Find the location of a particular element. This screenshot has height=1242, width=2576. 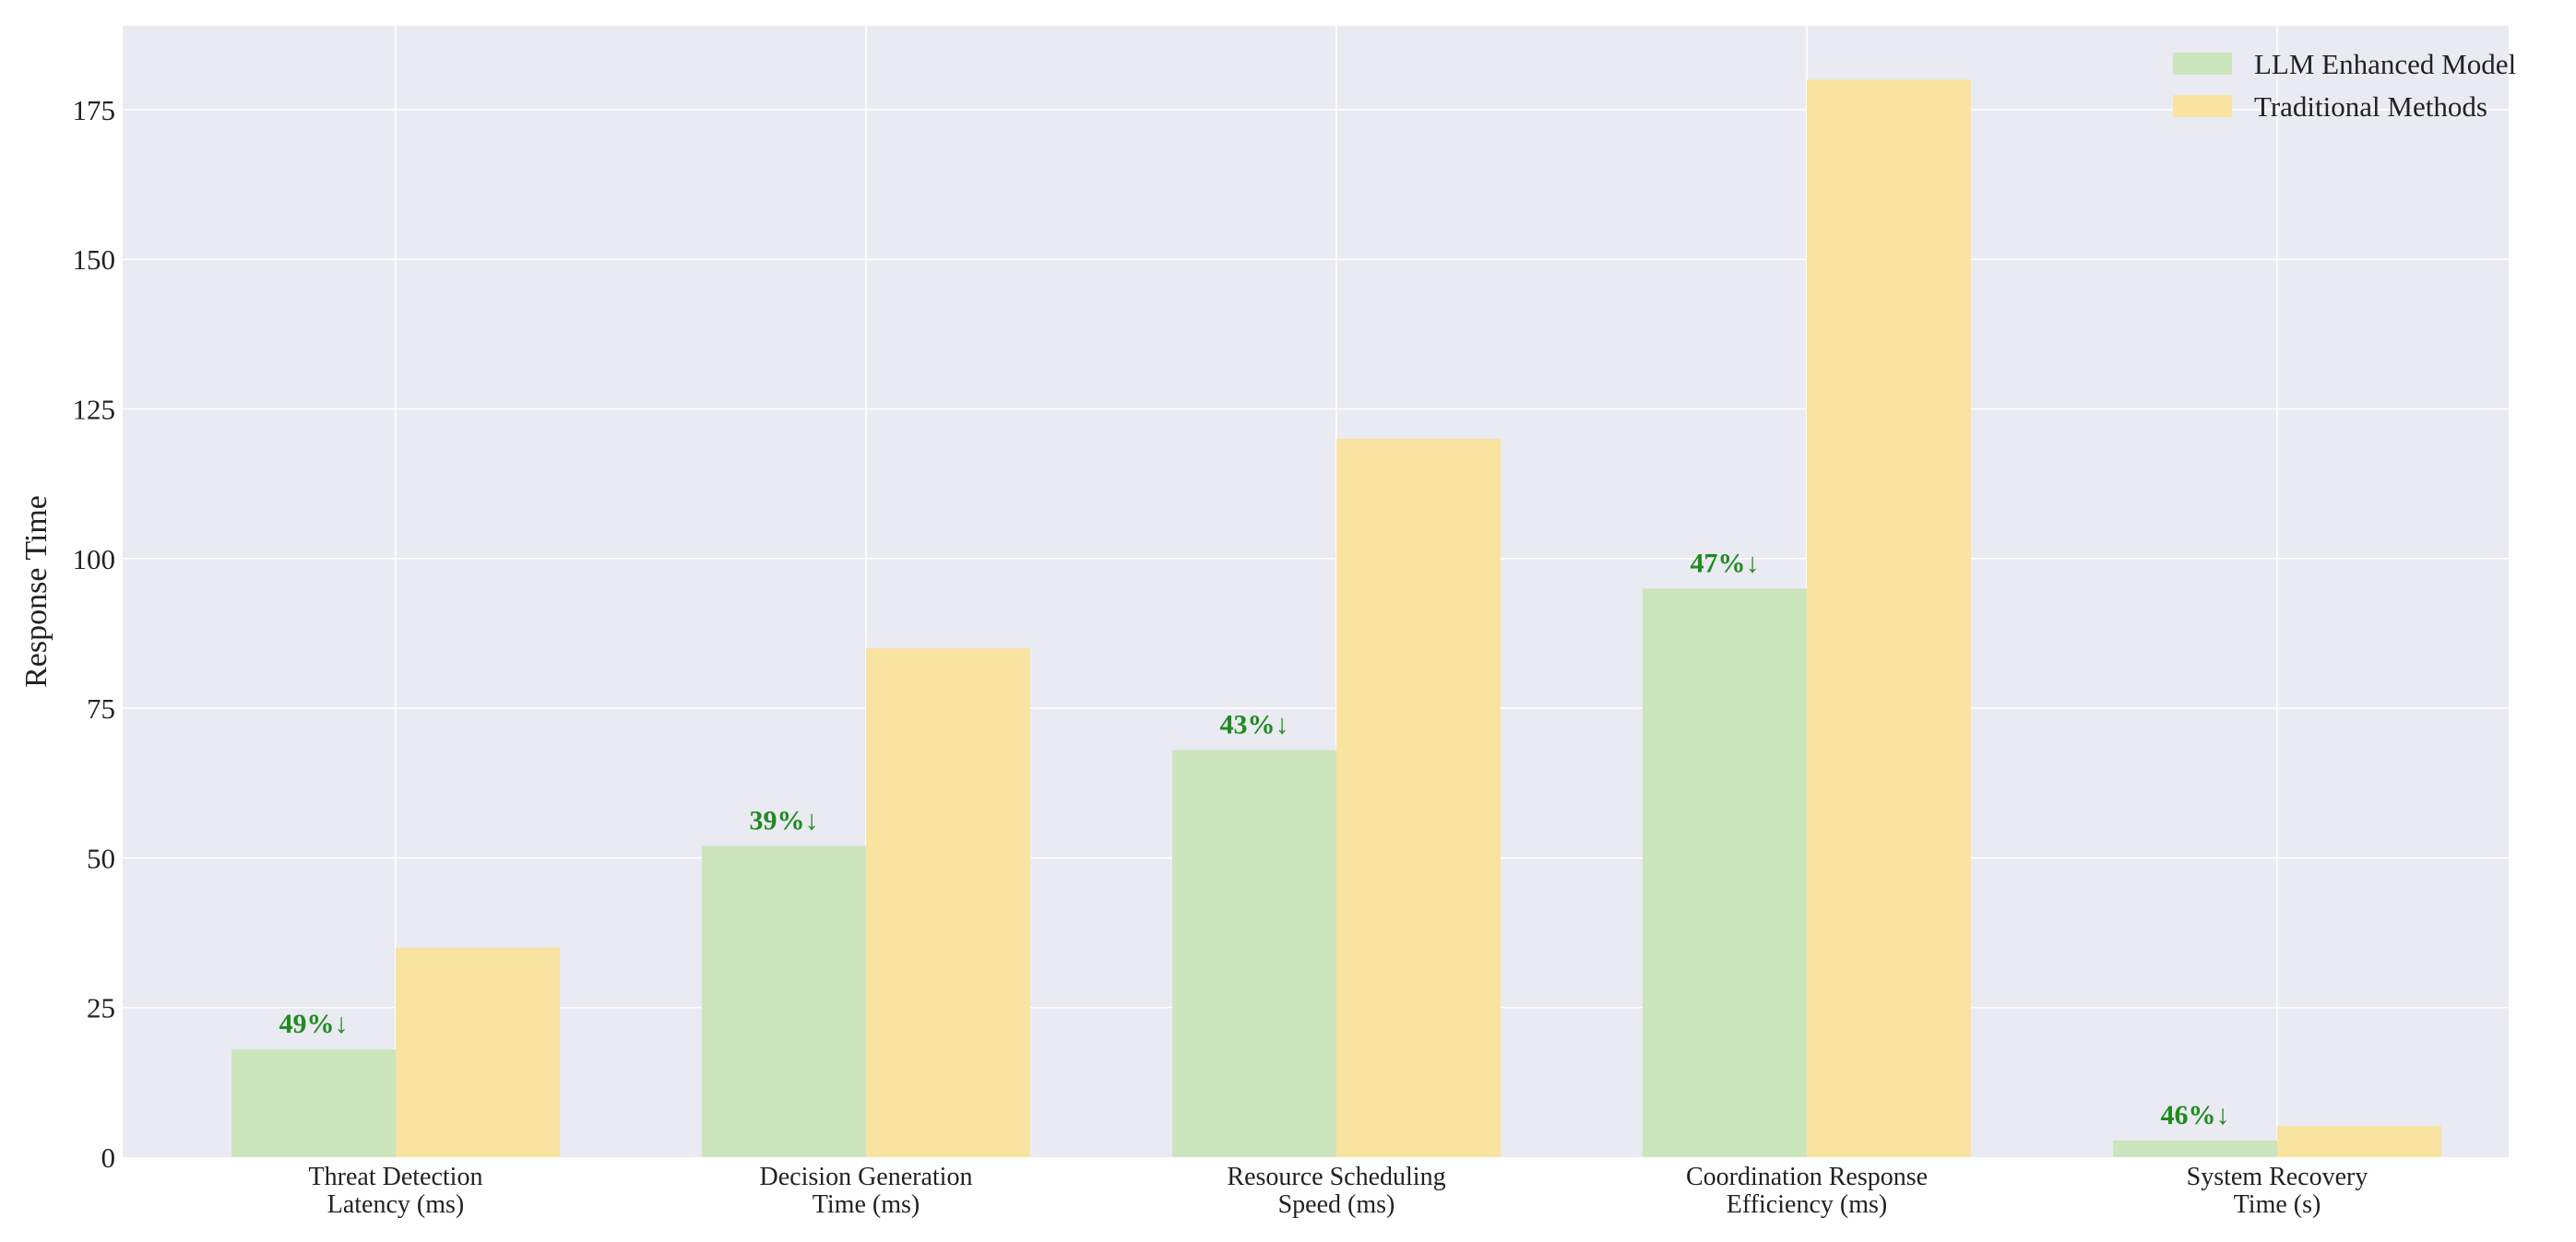

y-tick-label: 25 is located at coordinates (101, 1008).